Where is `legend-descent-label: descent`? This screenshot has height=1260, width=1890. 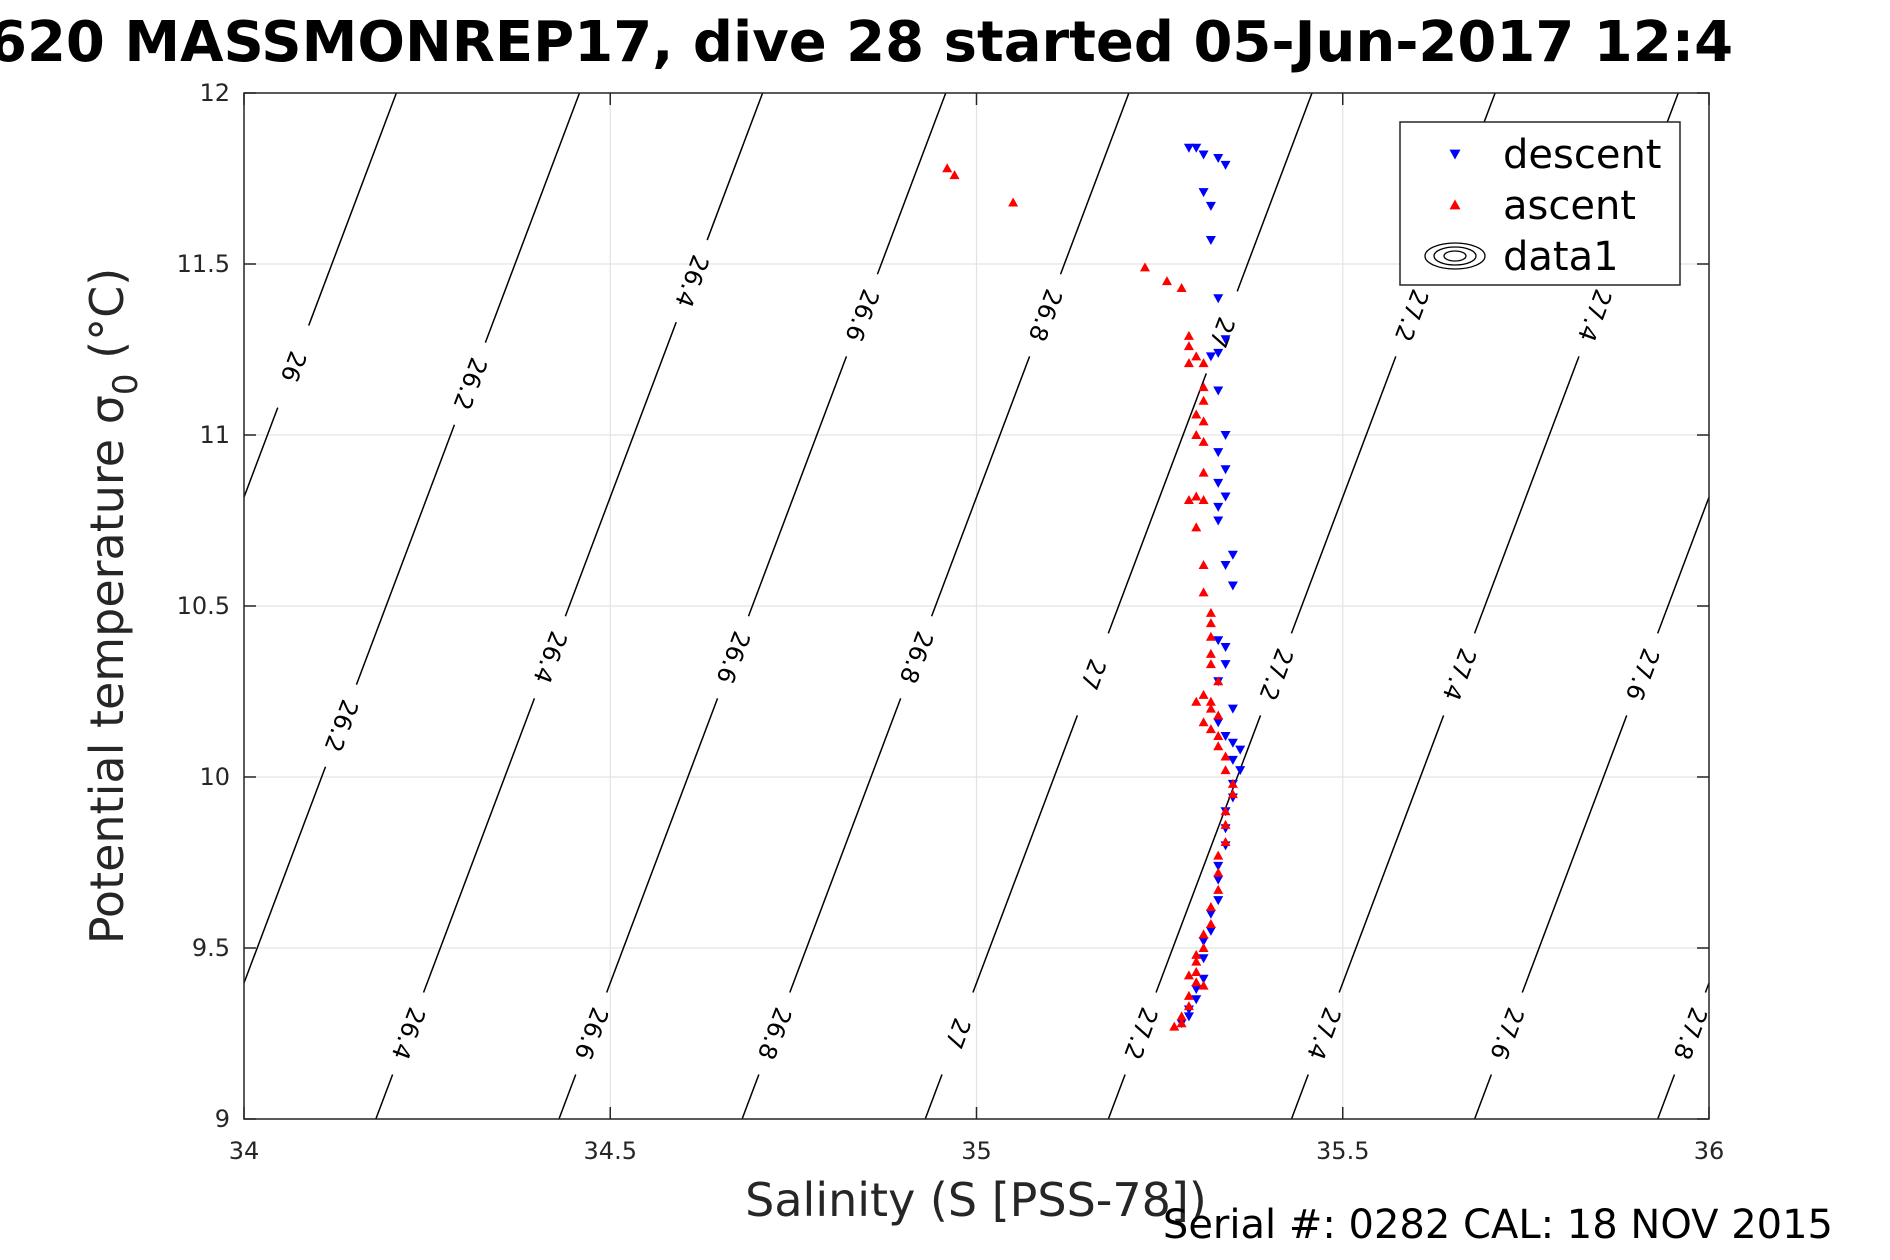 legend-descent-label: descent is located at coordinates (1582, 155).